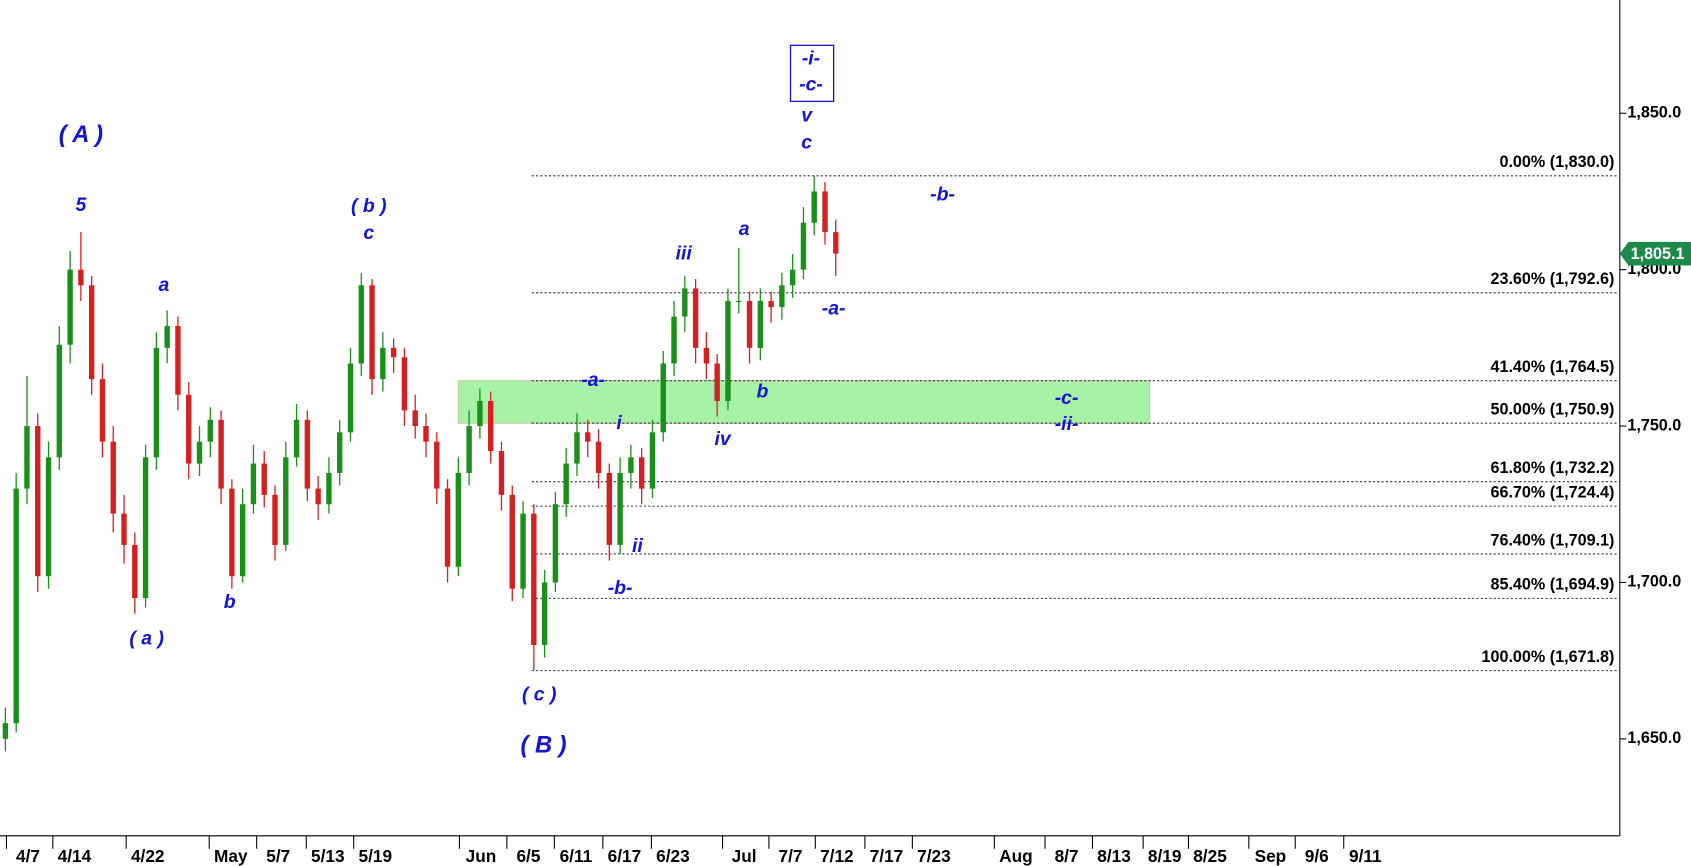 This screenshot has height=866, width=1691. I want to click on x-tick-label: 9/11, so click(1365, 856).